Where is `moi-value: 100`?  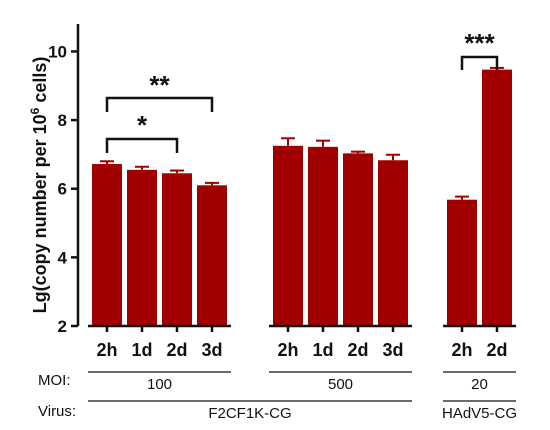 moi-value: 100 is located at coordinates (159, 384).